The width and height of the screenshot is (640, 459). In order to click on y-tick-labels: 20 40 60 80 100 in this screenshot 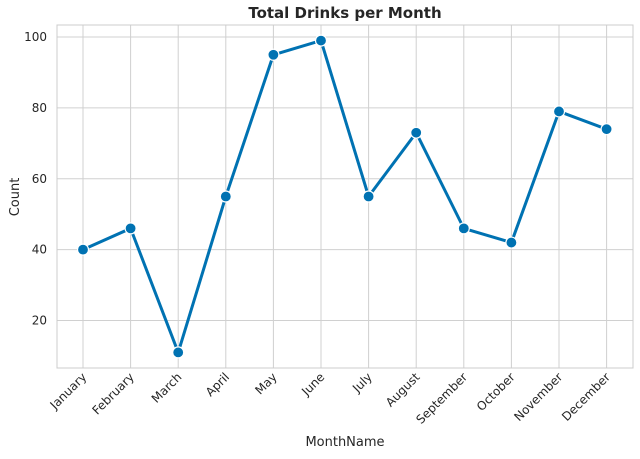, I will do `click(35, 178)`.